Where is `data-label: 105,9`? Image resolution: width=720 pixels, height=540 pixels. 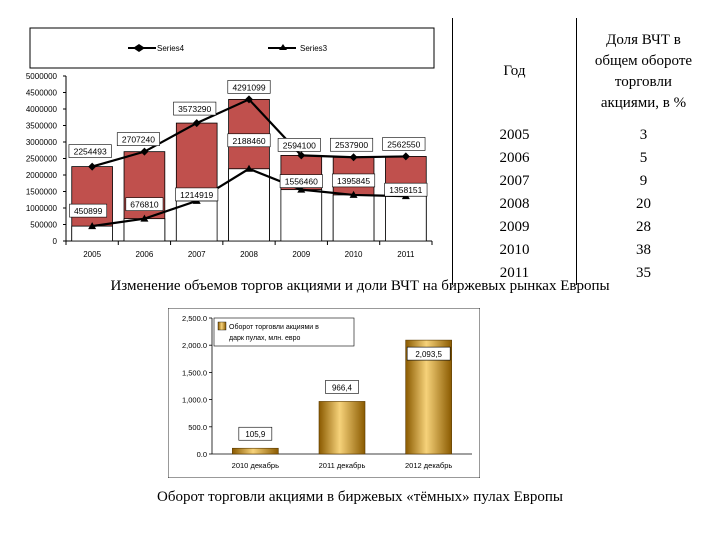
data-label: 105,9 is located at coordinates (255, 434).